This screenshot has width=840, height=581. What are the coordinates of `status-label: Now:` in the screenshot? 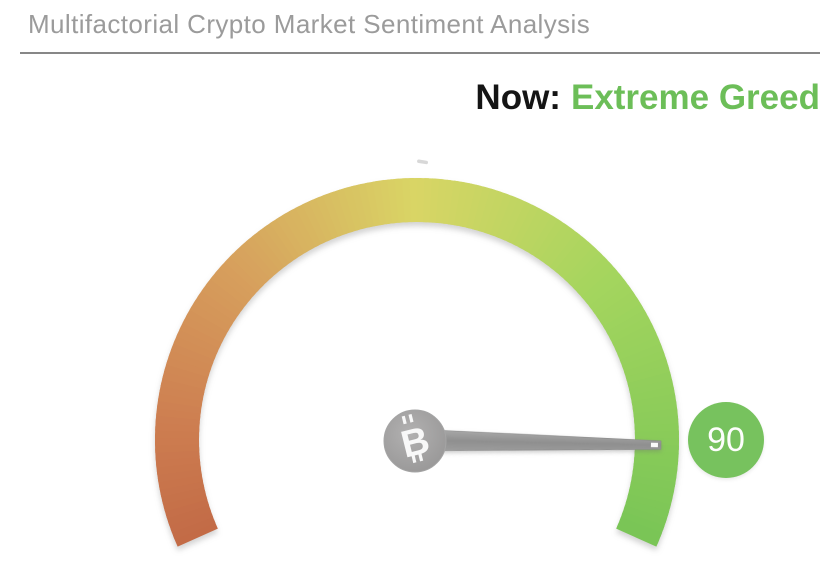 It's located at (518, 97).